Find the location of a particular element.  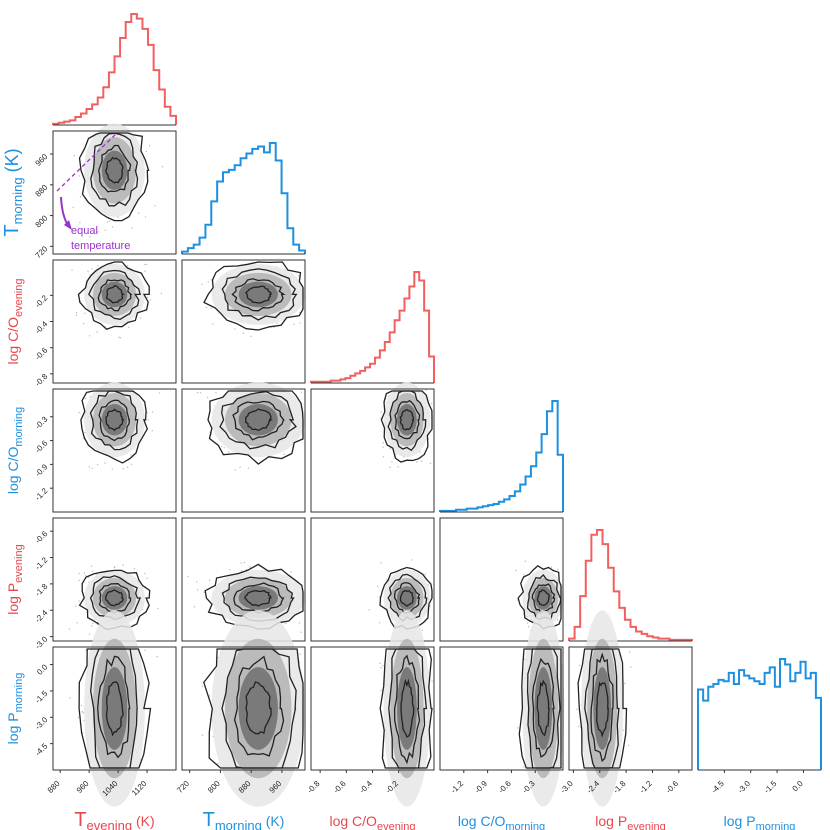

hist-panel-co_morning is located at coordinates (501, 456).